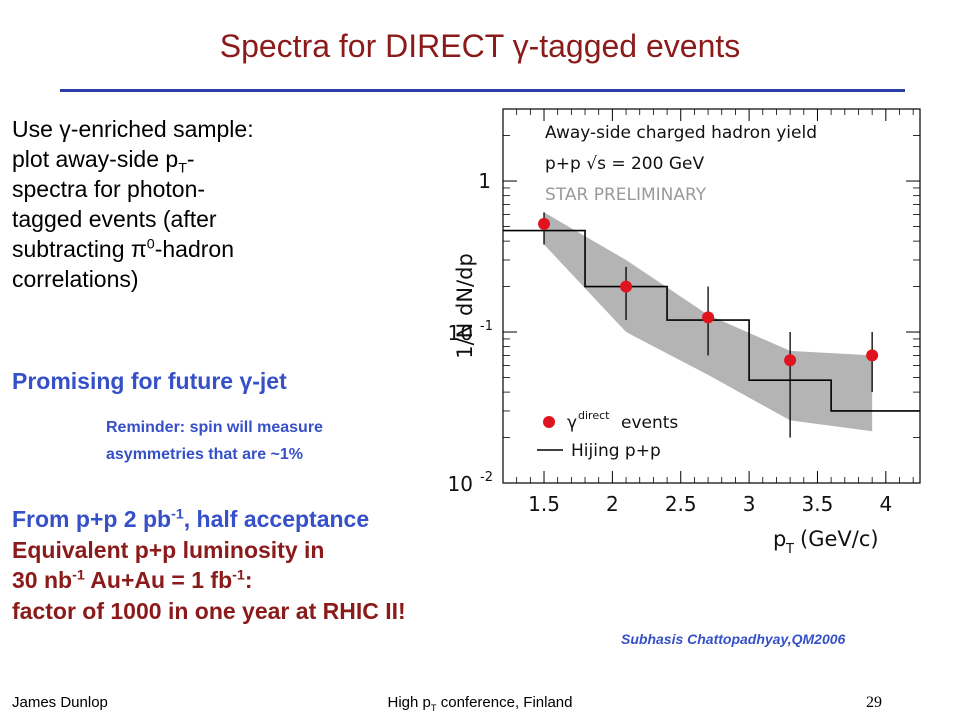 This screenshot has width=960, height=720. Describe the element at coordinates (544, 504) in the screenshot. I see `x-tick-label: 1.5` at that location.